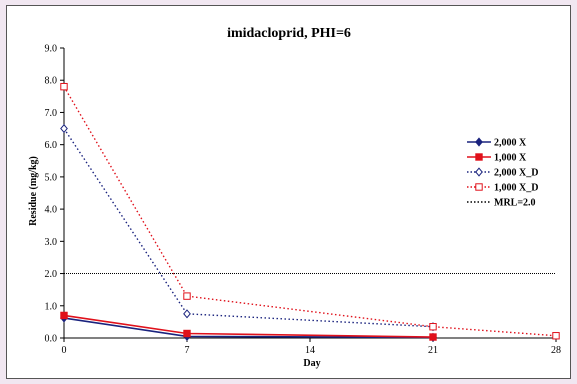 The image size is (577, 384). What do you see at coordinates (51, 242) in the screenshot?
I see `y-tick-label: 3.0` at bounding box center [51, 242].